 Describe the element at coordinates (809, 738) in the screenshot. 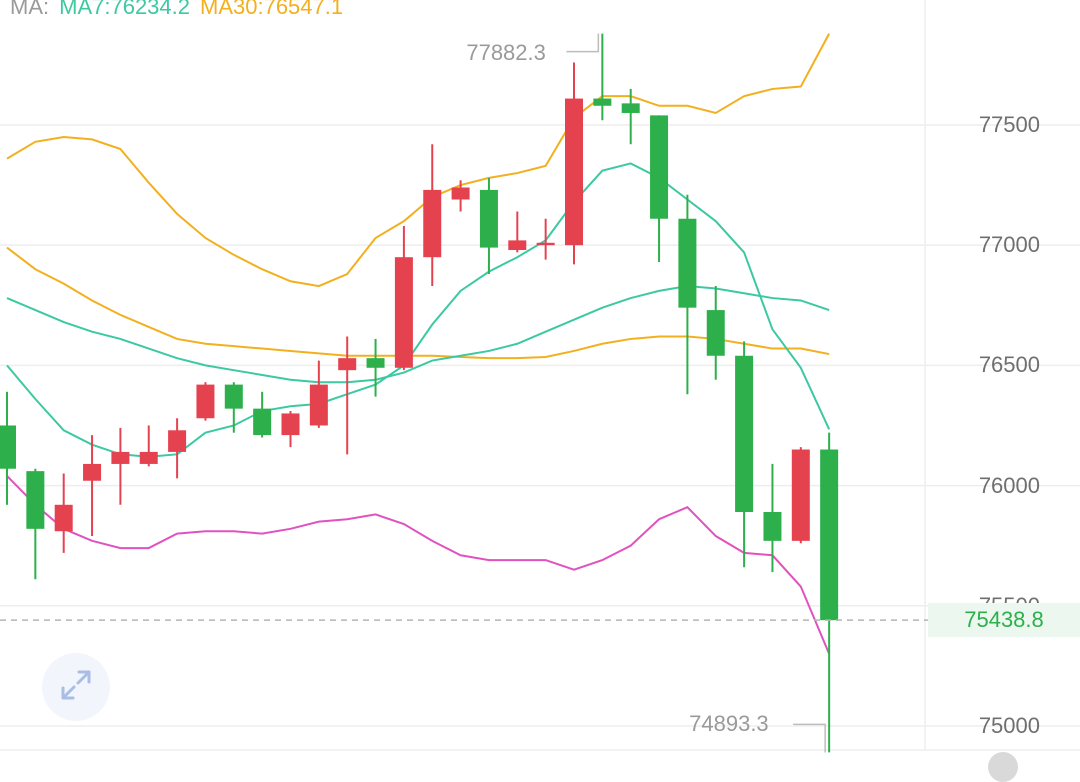

I see `low-marker-line` at that location.